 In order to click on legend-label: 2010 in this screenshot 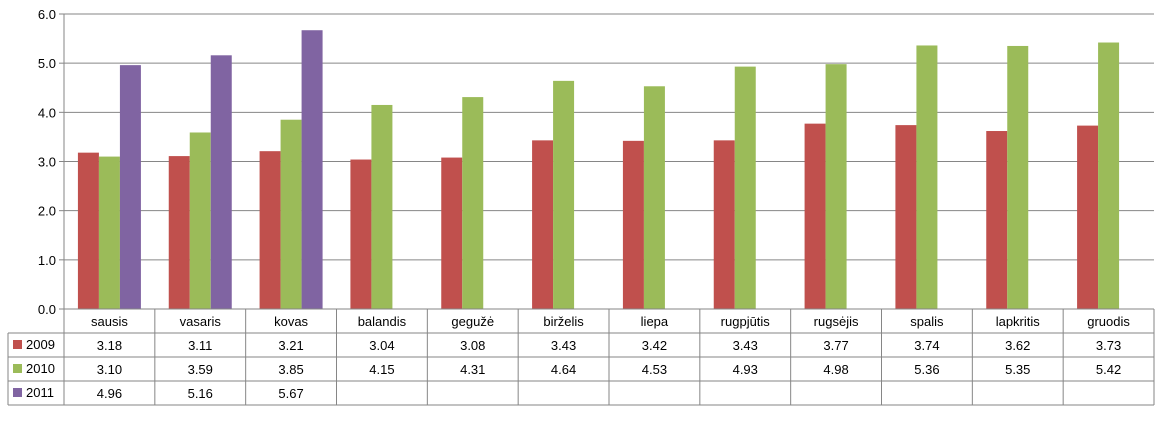, I will do `click(40, 368)`.